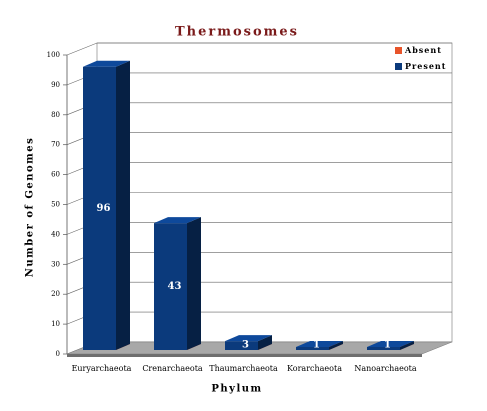 The width and height of the screenshot is (487, 411). Describe the element at coordinates (55, 175) in the screenshot. I see `y-tick-label: 60` at that location.